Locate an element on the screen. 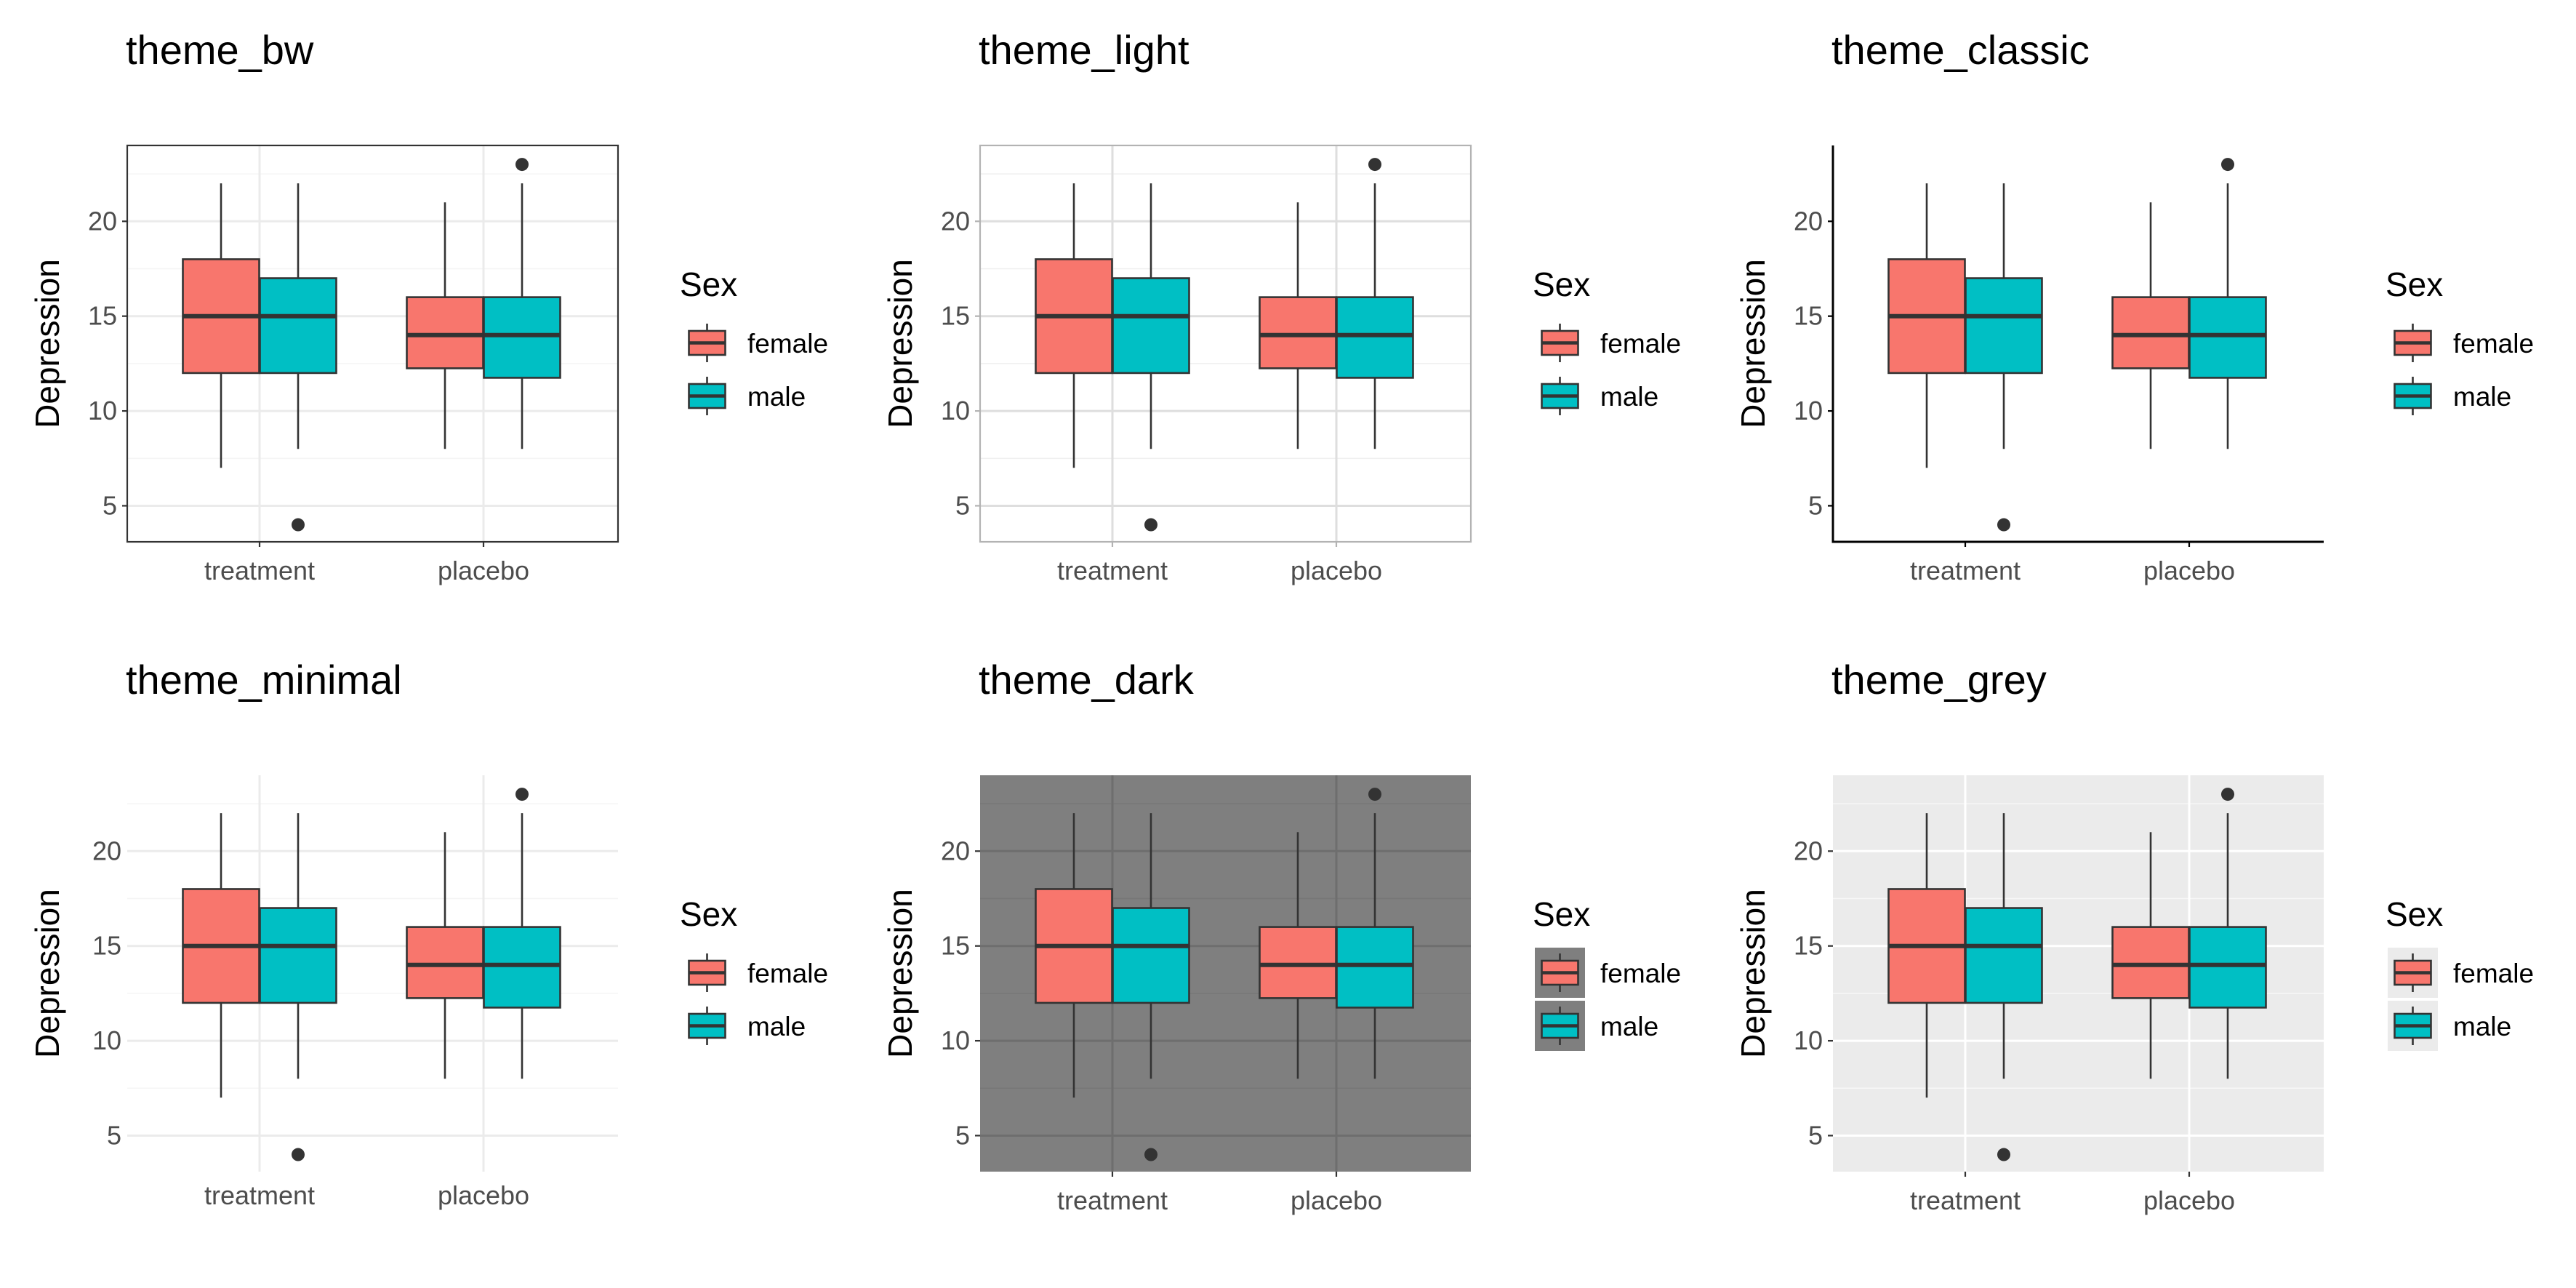  y-tick-label: 15 is located at coordinates (1808, 946).